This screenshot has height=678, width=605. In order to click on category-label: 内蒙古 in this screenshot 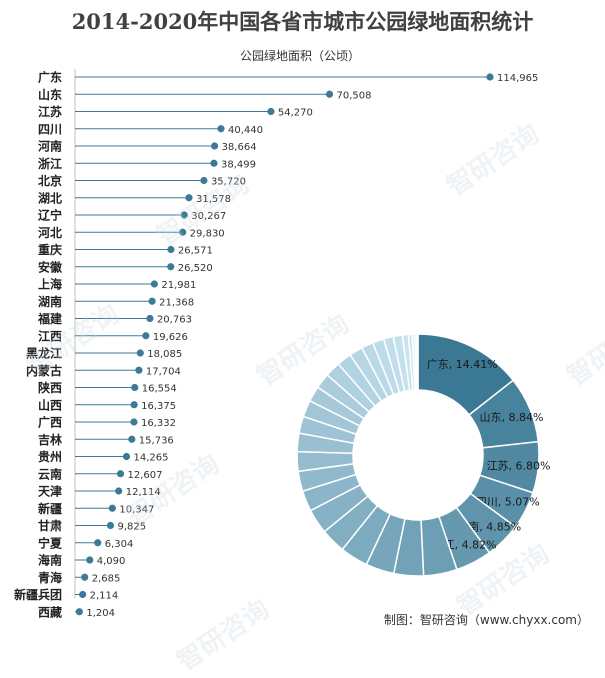, I will do `click(44, 370)`.